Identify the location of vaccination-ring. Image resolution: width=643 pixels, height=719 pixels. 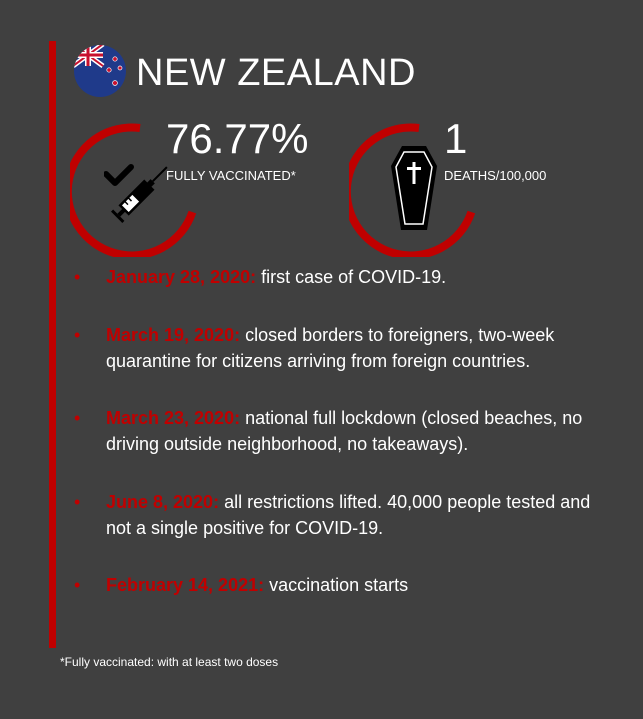
(133, 190).